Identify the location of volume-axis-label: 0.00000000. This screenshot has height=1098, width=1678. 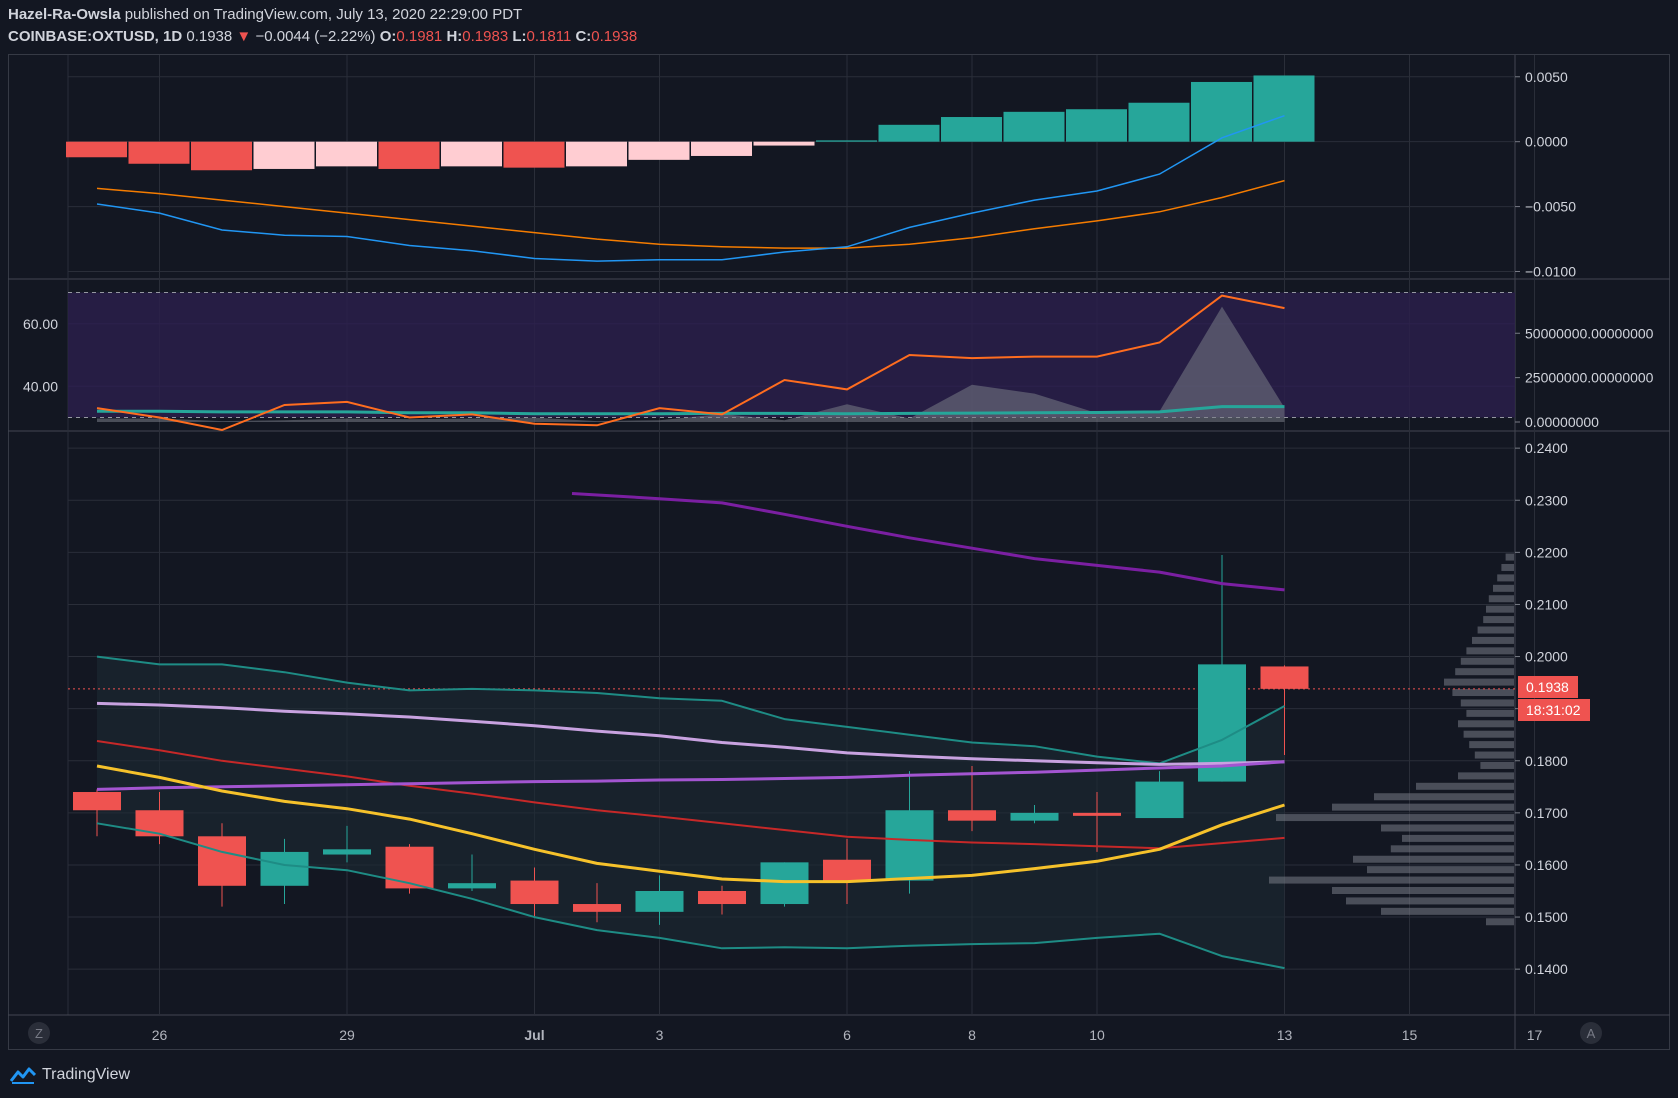
(1562, 422).